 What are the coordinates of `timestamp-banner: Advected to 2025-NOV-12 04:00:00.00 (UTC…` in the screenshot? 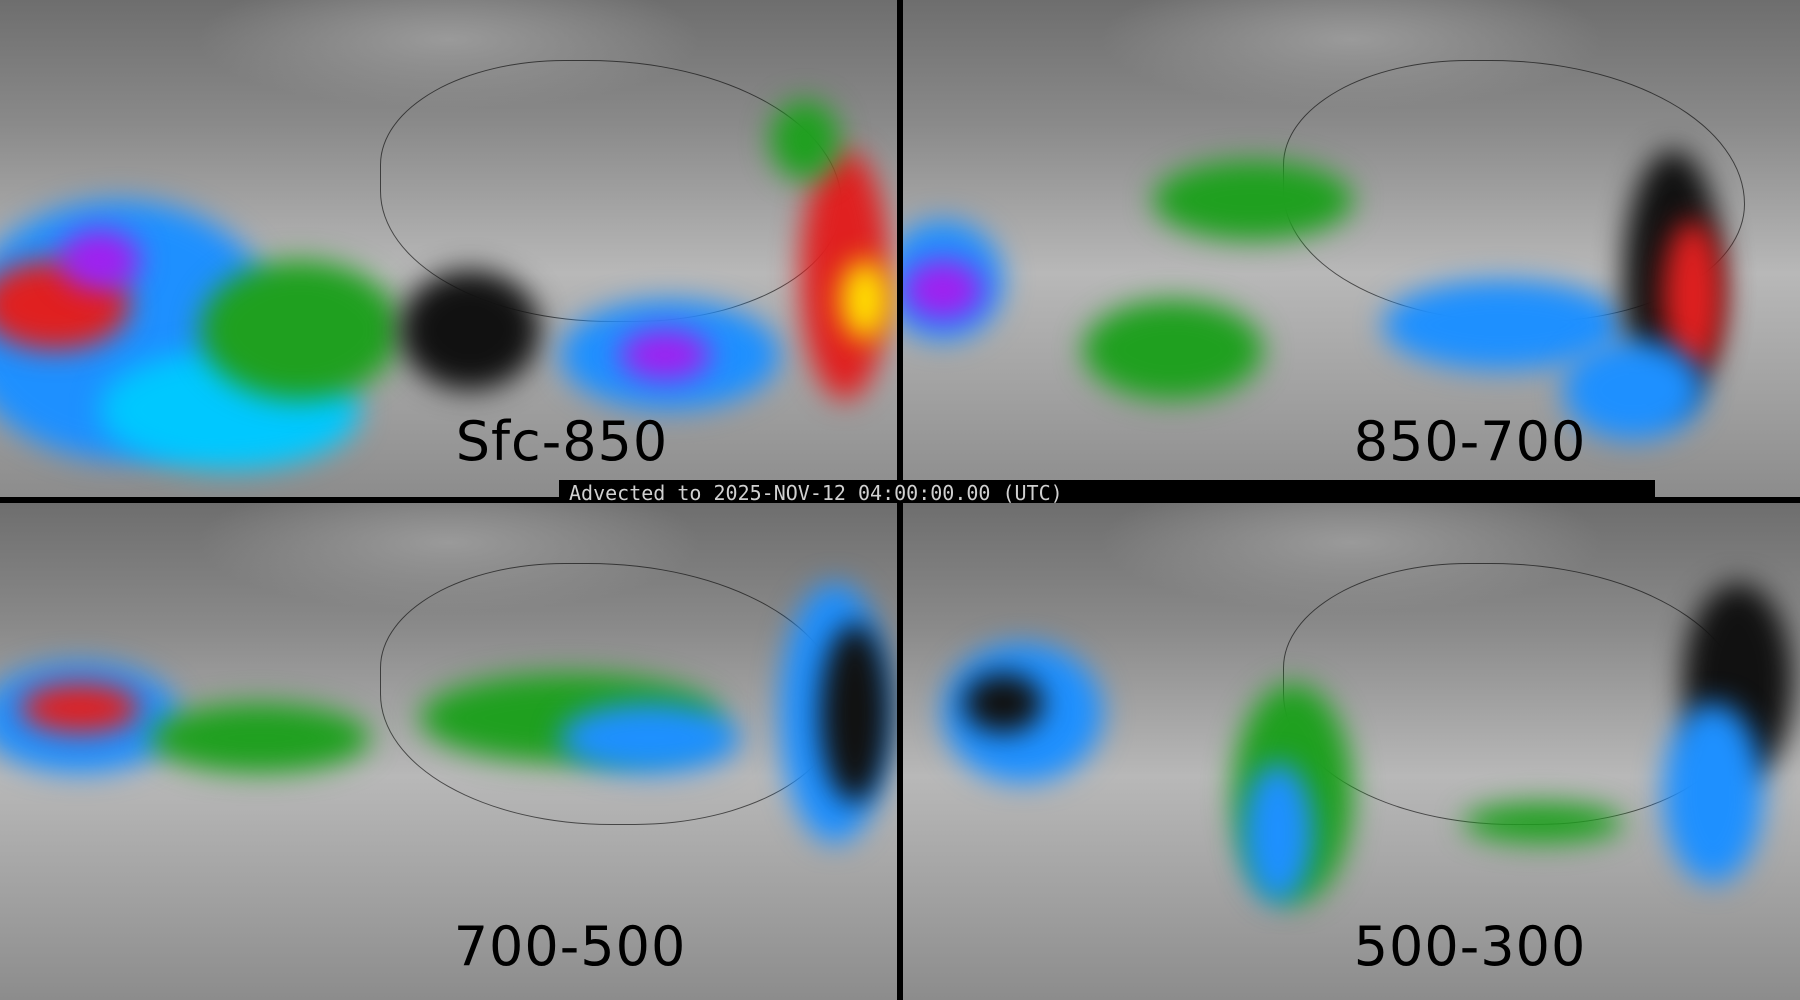 It's located at (1107, 492).